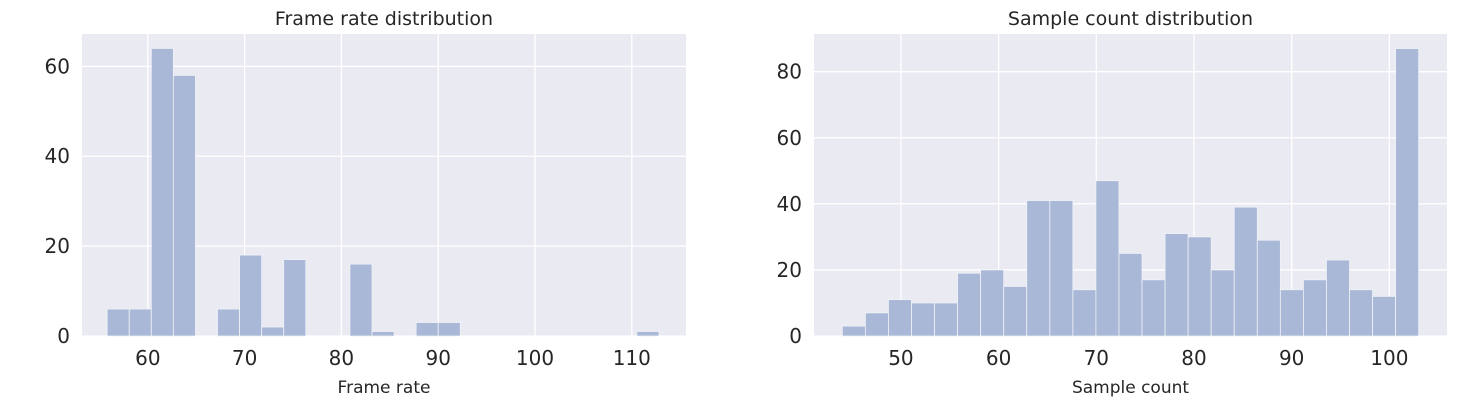  What do you see at coordinates (63, 336) in the screenshot?
I see `frame-rate-y-tick-label: 0` at bounding box center [63, 336].